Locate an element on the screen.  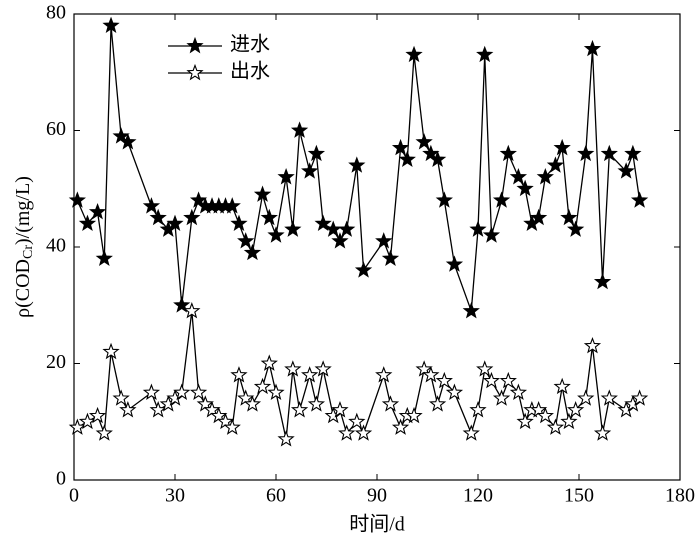
x-axis-label: 时间/d is located at coordinates (377, 524).